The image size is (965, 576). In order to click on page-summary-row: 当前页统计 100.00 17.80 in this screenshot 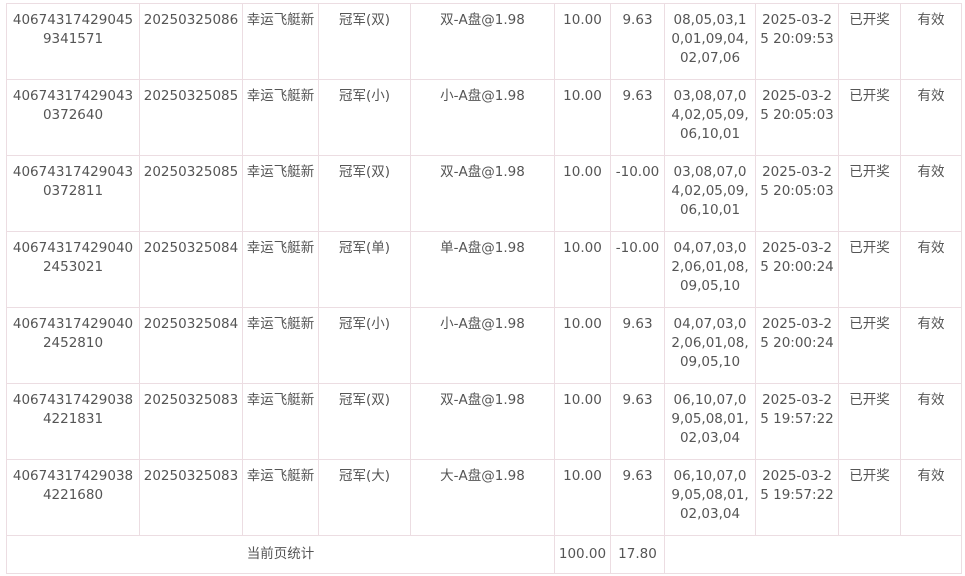, I will do `click(484, 554)`.